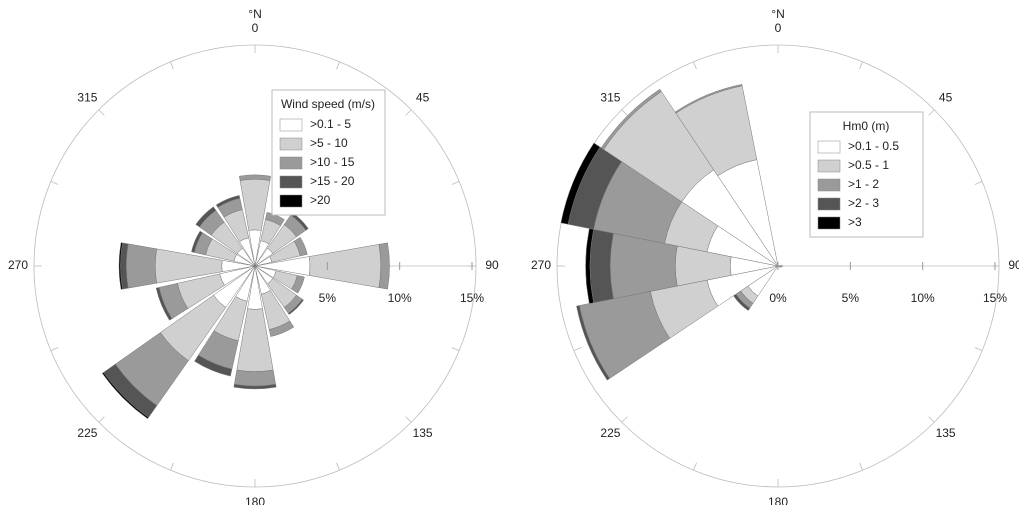 The height and width of the screenshot is (510, 1019). What do you see at coordinates (332, 181) in the screenshot?
I see `legend-label: >15 - 20` at bounding box center [332, 181].